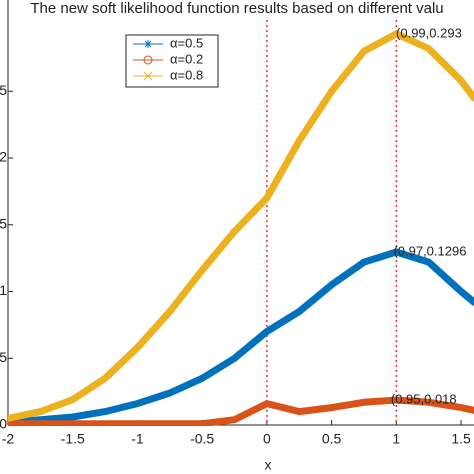 Image resolution: width=474 pixels, height=474 pixels. What do you see at coordinates (396, 439) in the screenshot?
I see `x-tick-label: 1` at bounding box center [396, 439].